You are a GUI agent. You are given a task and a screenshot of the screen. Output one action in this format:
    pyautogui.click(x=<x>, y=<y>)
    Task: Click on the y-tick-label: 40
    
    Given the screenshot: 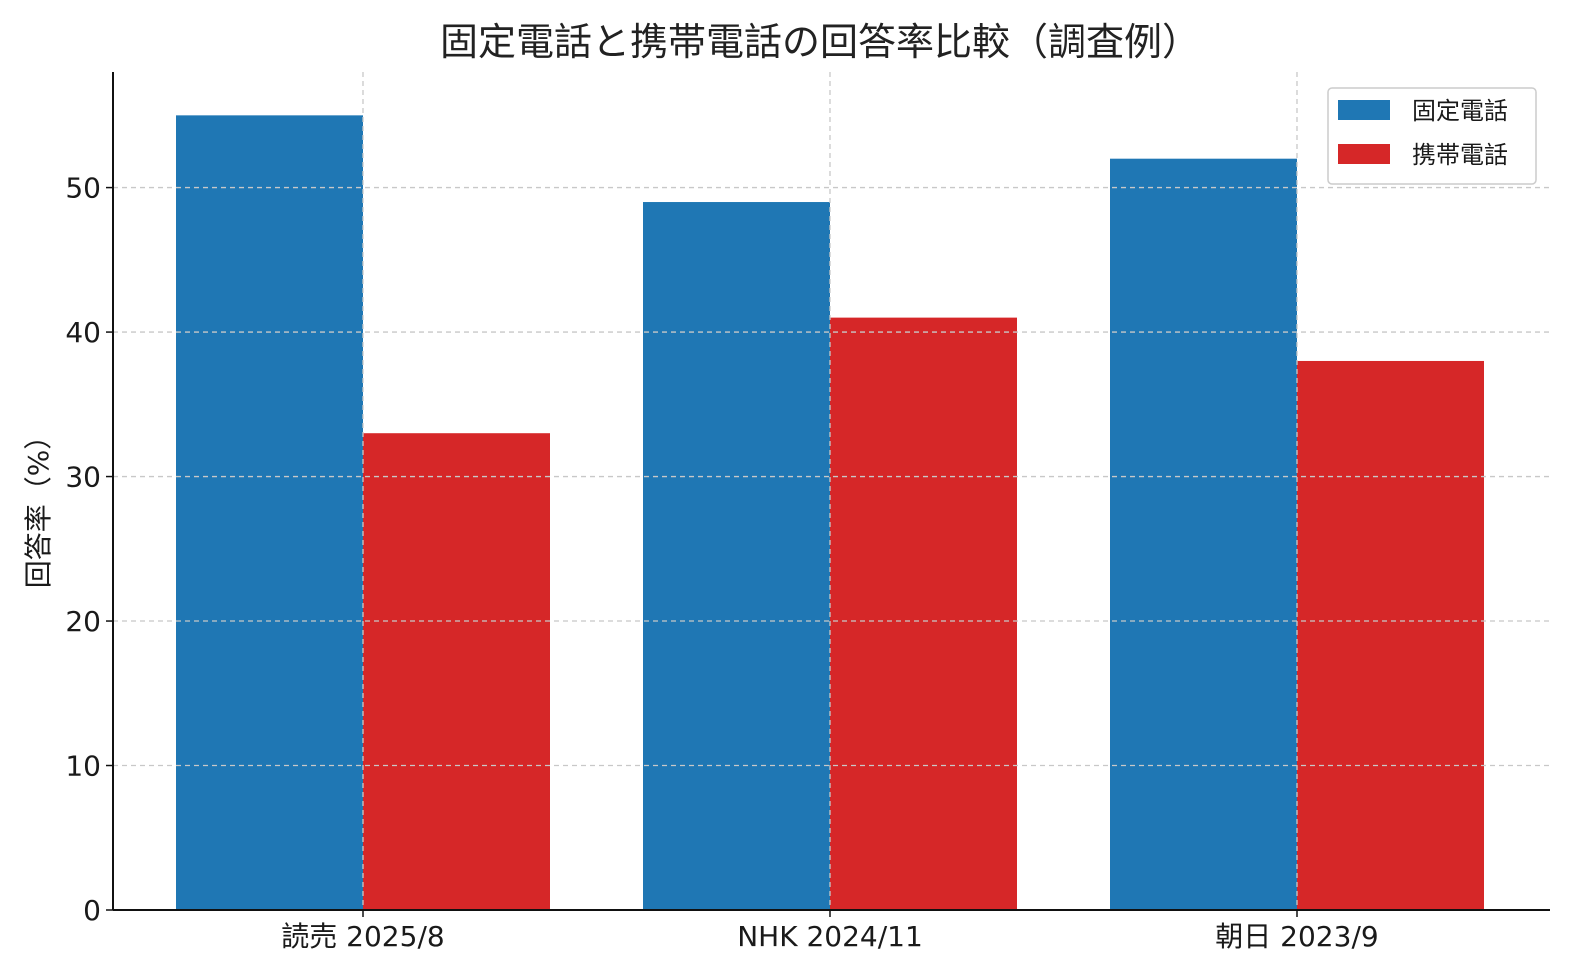 What is the action you would take?
    pyautogui.click(x=83, y=332)
    